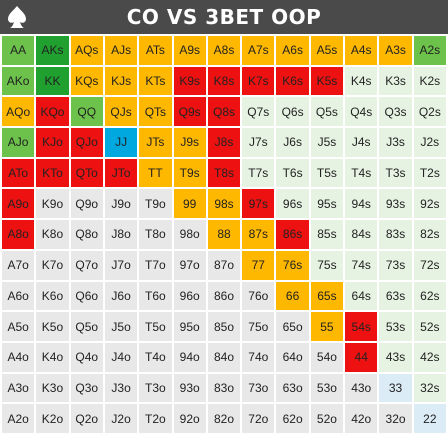 The height and width of the screenshot is (435, 448). I want to click on hand-cell: Q5o, so click(86, 326).